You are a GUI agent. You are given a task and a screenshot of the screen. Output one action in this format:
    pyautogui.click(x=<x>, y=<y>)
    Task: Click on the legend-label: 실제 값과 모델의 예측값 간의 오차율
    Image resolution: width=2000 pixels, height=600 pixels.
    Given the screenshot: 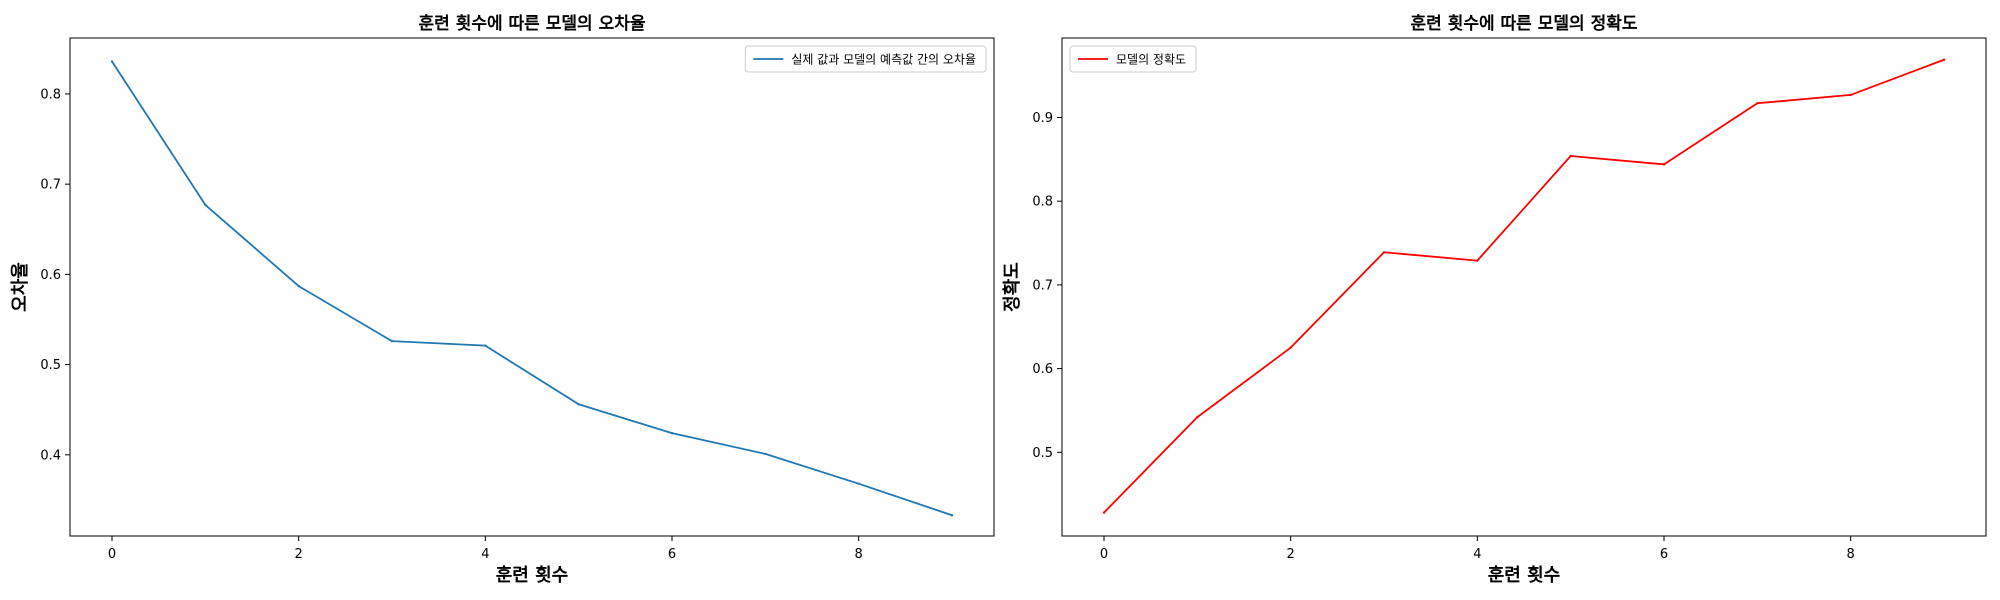 What is the action you would take?
    pyautogui.click(x=883, y=60)
    